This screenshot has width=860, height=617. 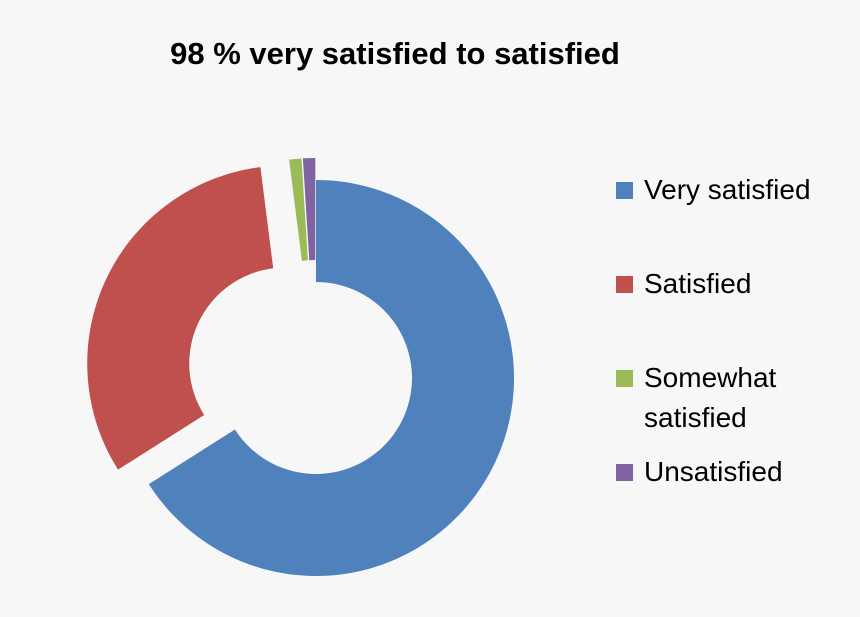 What do you see at coordinates (624, 284) in the screenshot?
I see `legend-swatch-satisfied` at bounding box center [624, 284].